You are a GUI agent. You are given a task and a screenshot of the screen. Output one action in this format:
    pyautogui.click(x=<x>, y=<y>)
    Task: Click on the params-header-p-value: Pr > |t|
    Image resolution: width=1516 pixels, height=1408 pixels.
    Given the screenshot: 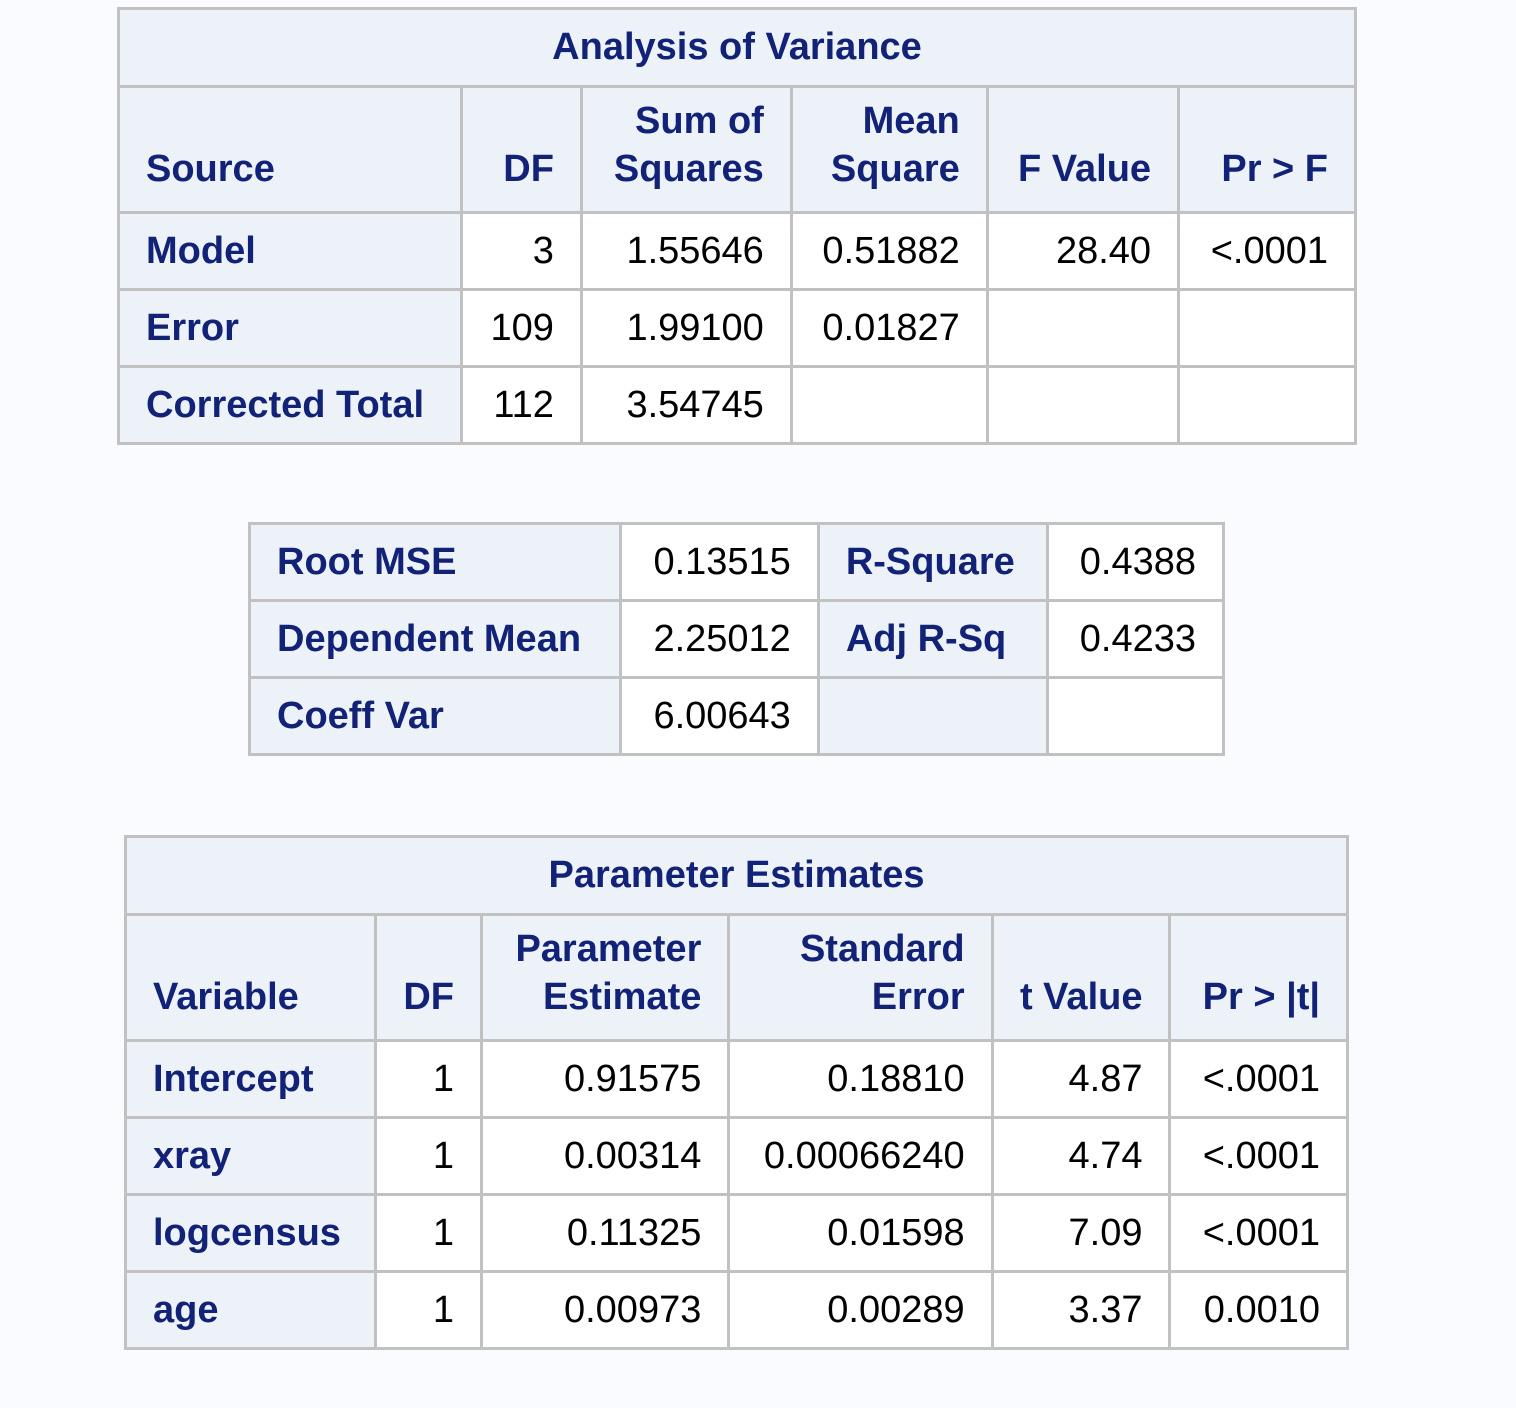 What is the action you would take?
    pyautogui.click(x=1258, y=977)
    